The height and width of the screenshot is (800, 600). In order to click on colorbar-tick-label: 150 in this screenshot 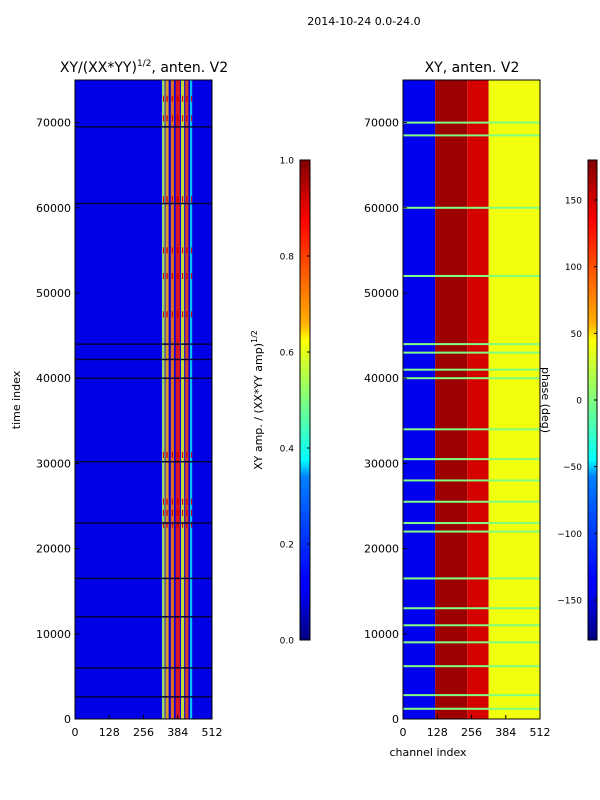, I will do `click(573, 202)`.